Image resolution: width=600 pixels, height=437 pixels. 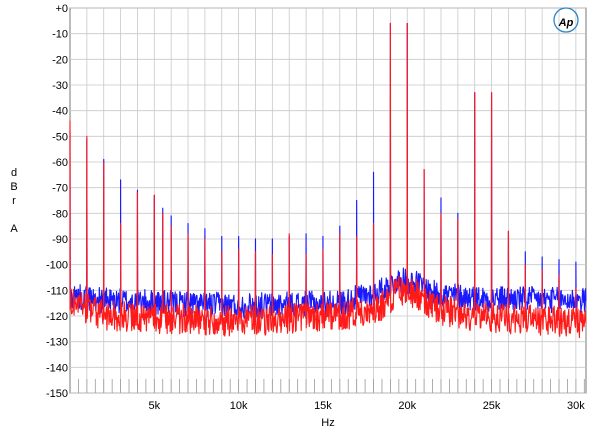 I want to click on y-tick-label: -90, so click(x=60, y=240).